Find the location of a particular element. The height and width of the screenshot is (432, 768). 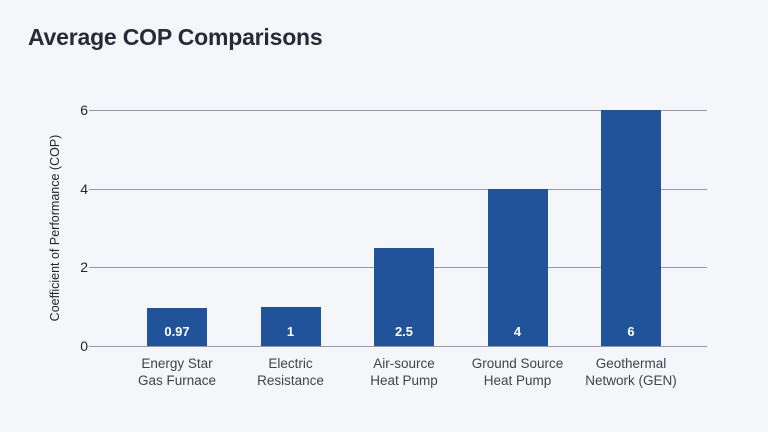

chart-title: Average COP Comparisons is located at coordinates (175, 37).